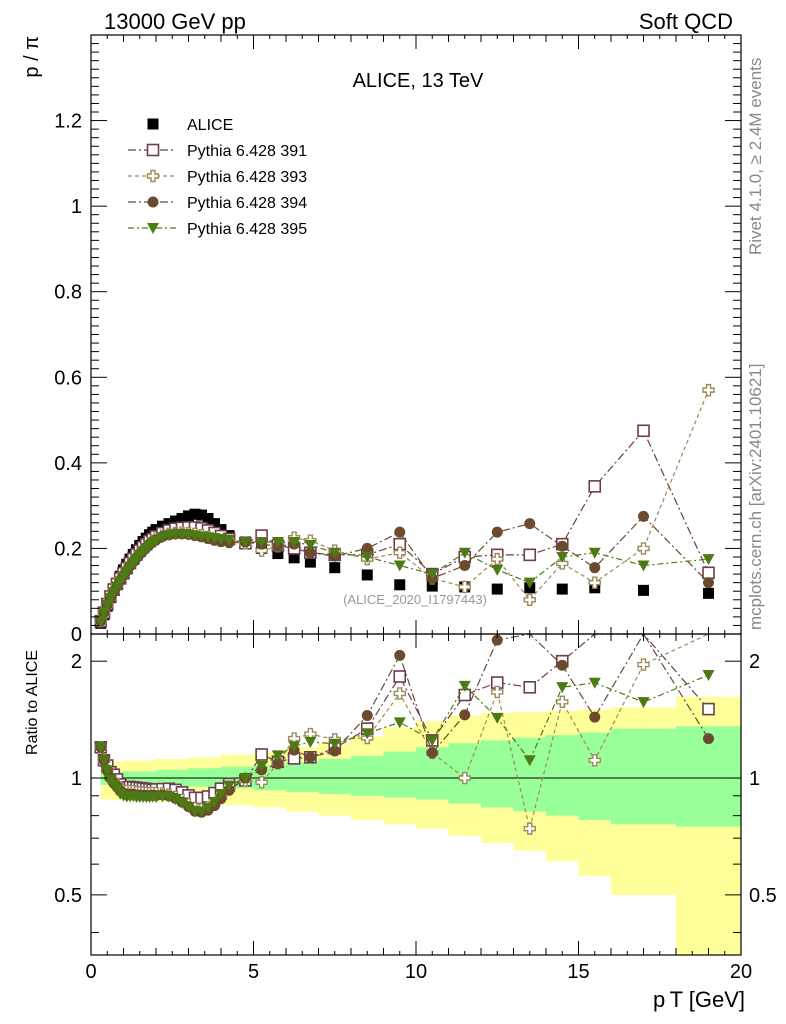  Describe the element at coordinates (68, 549) in the screenshot. I see `y-tick-label: 0.2` at that location.